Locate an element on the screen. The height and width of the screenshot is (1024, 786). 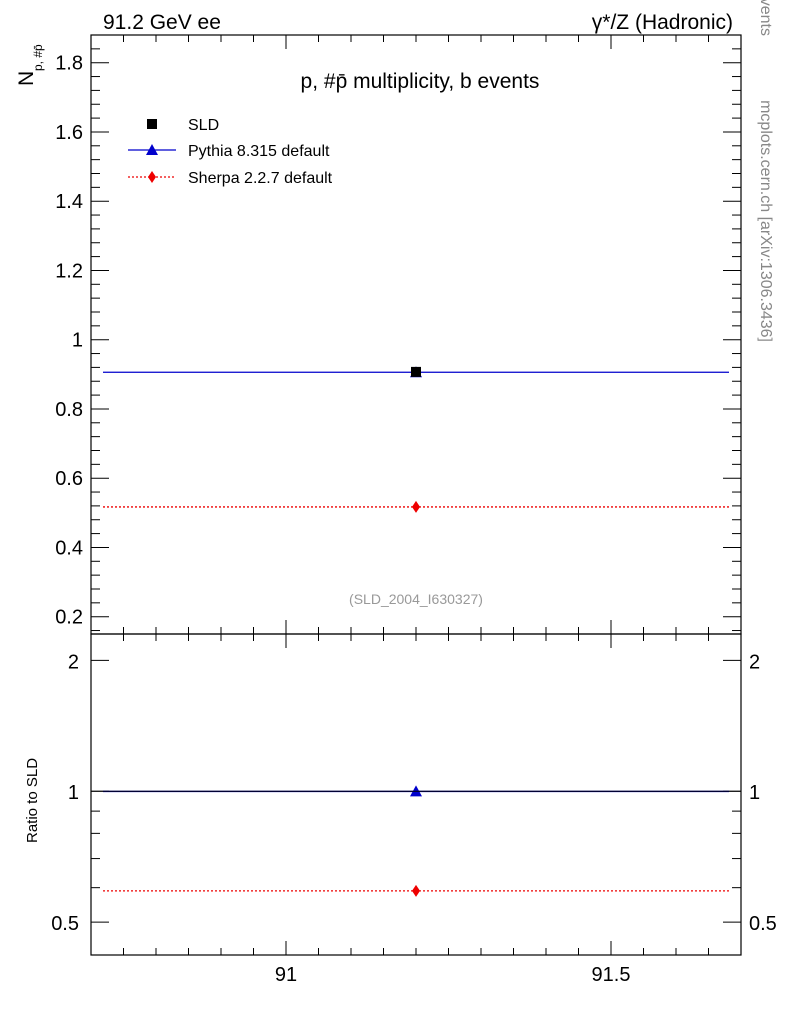
y-axis-label-main-sub: p, #p̄ is located at coordinates (38, 57).